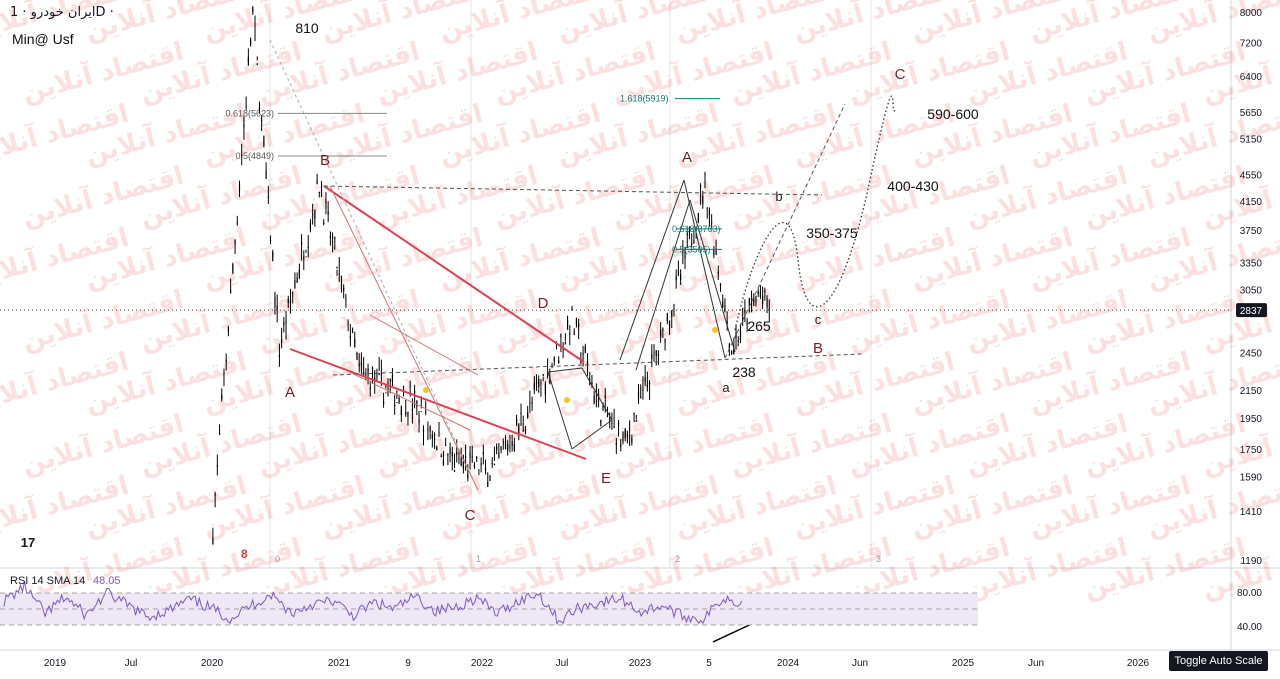  What do you see at coordinates (1251, 263) in the screenshot?
I see `price-tick-label: 3350` at bounding box center [1251, 263].